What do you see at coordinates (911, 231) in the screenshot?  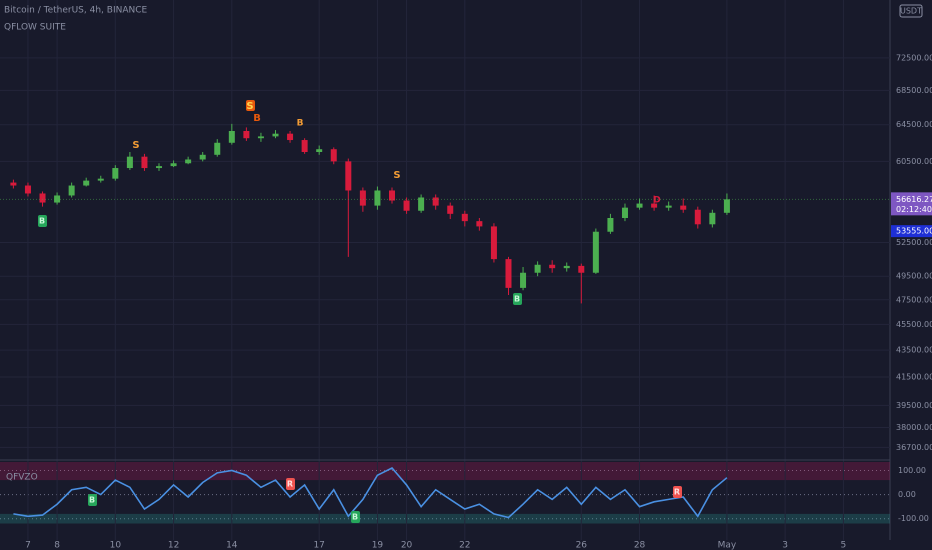 I see `price-line-box` at bounding box center [911, 231].